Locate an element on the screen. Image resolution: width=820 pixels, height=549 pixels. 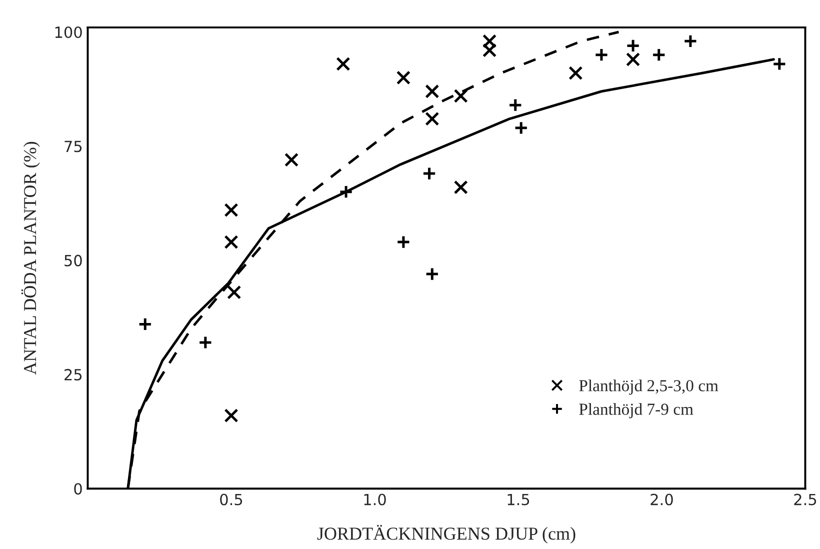
y-tick-label: 100 is located at coordinates (68, 32).